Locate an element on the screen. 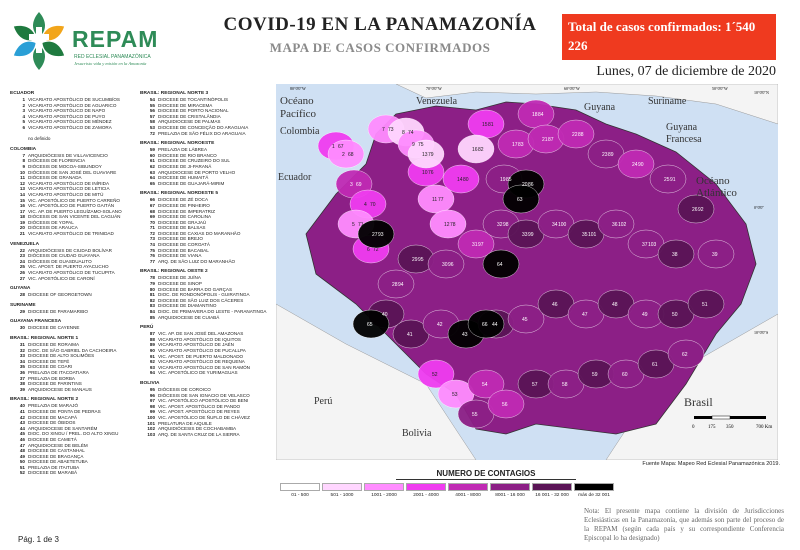  region-number-label: 75 is located at coordinates (421, 145).